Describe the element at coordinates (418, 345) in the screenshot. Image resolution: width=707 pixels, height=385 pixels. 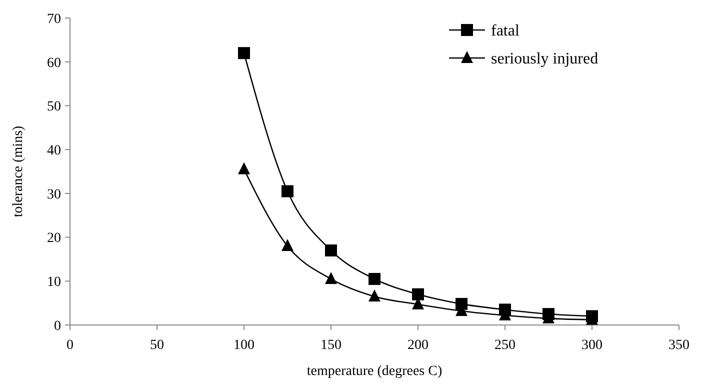
I see `x-tick-label: 200` at that location.